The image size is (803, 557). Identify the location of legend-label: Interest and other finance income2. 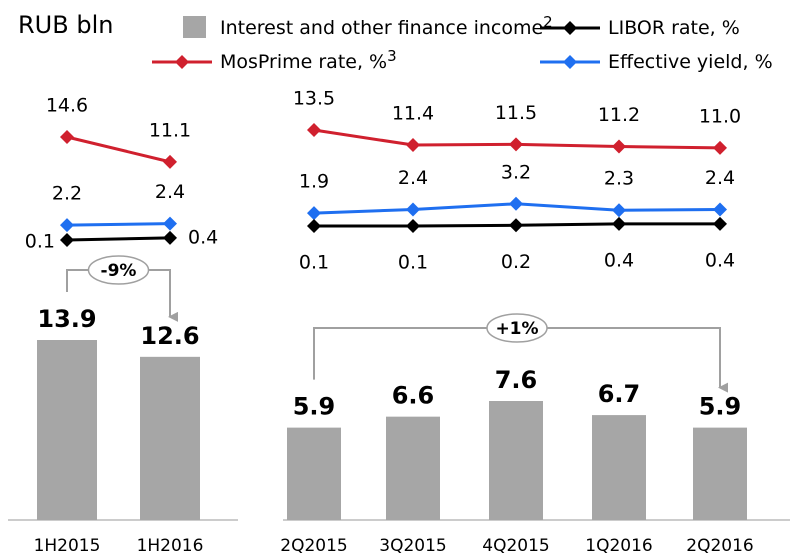
(386, 26).